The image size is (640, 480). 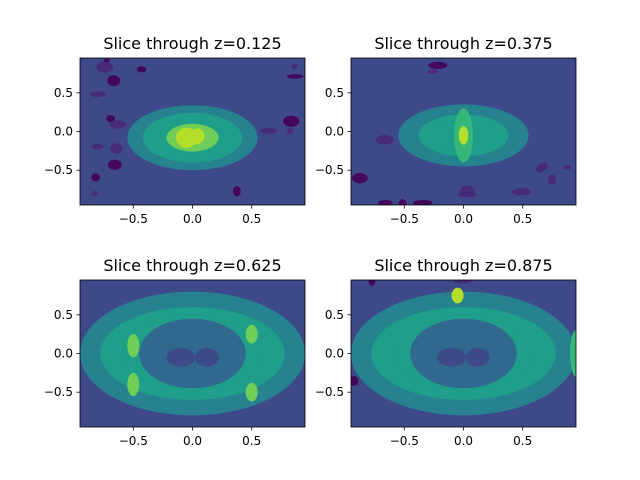 I want to click on chart-title: Slice through z=0.875, so click(x=463, y=265).